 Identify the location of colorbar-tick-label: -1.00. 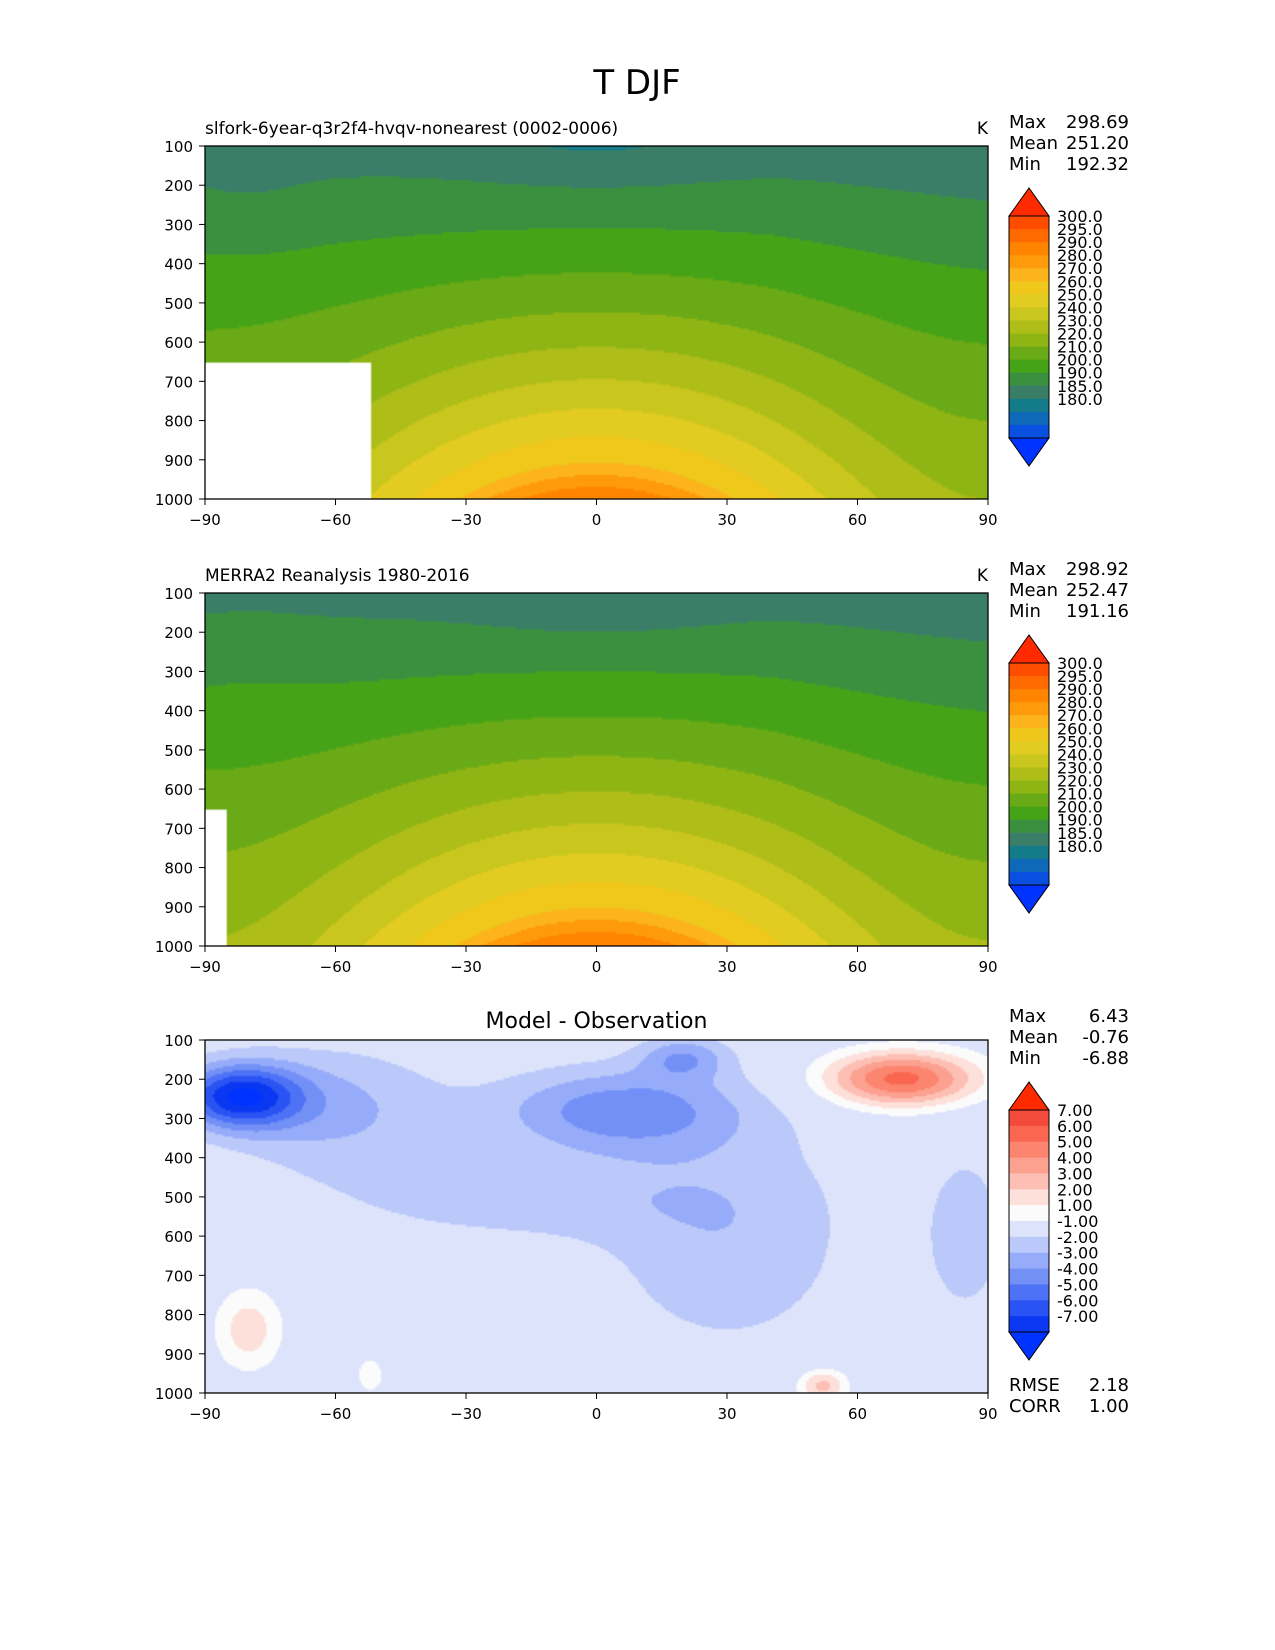
(1077, 1221).